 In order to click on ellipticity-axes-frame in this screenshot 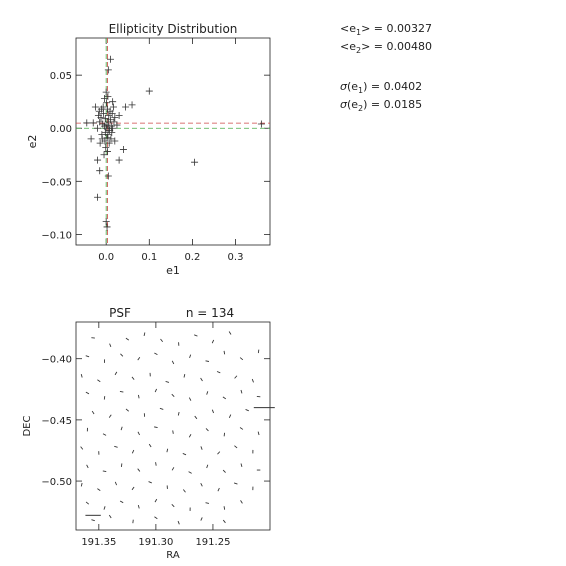, I will do `click(173, 141)`.